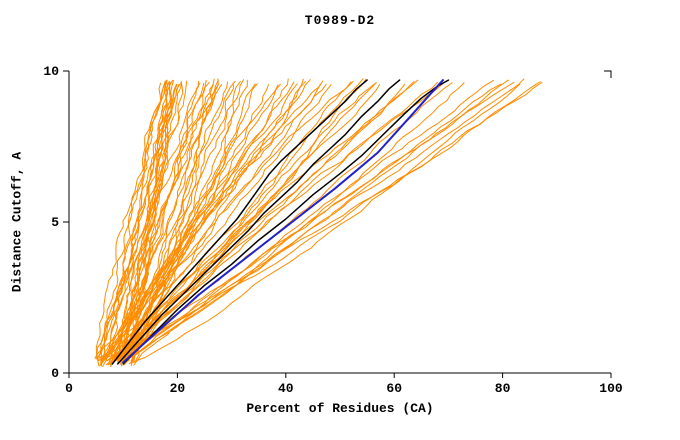 The width and height of the screenshot is (680, 440). What do you see at coordinates (394, 388) in the screenshot?
I see `svg-text: 60` at bounding box center [394, 388].